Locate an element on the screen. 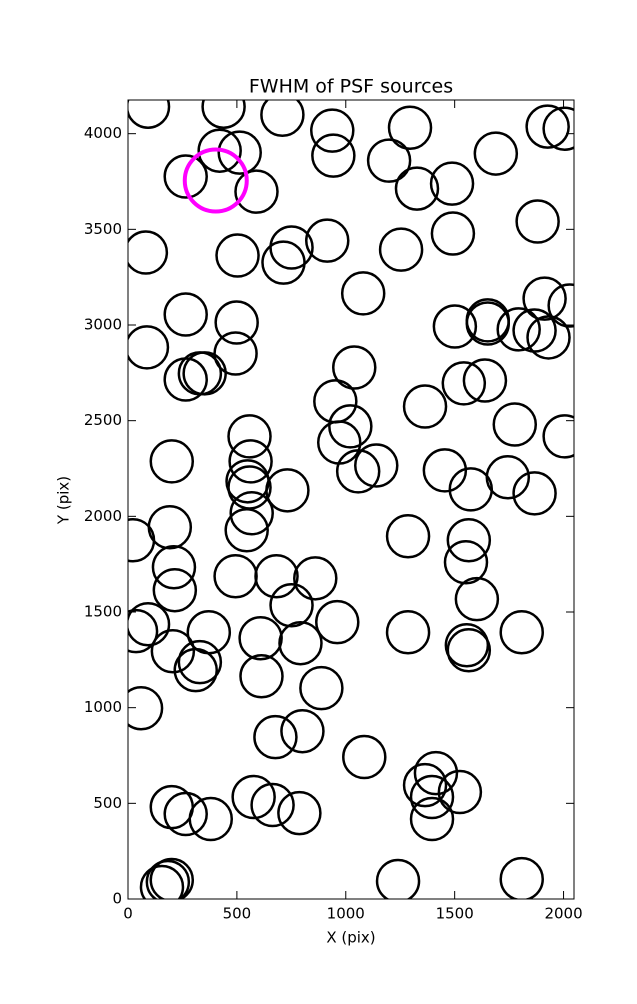 The height and width of the screenshot is (1004, 637). y-tick-label: 2000 is located at coordinates (103, 516).